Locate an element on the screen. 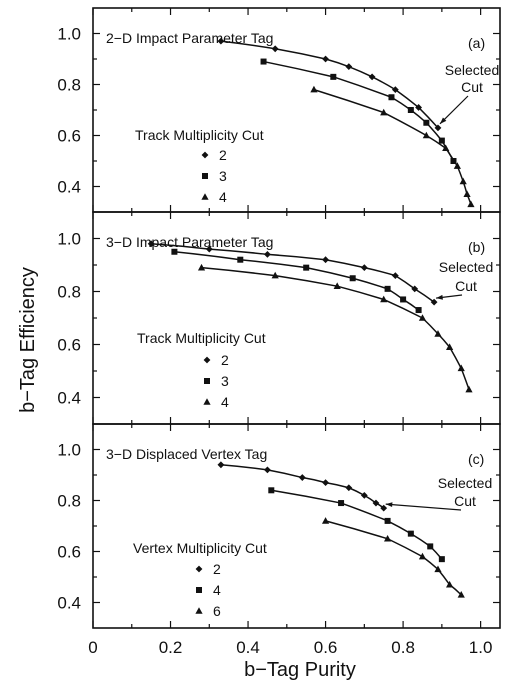 The height and width of the screenshot is (690, 522). x-axis-title: b−Tag Purity is located at coordinates (300, 670).